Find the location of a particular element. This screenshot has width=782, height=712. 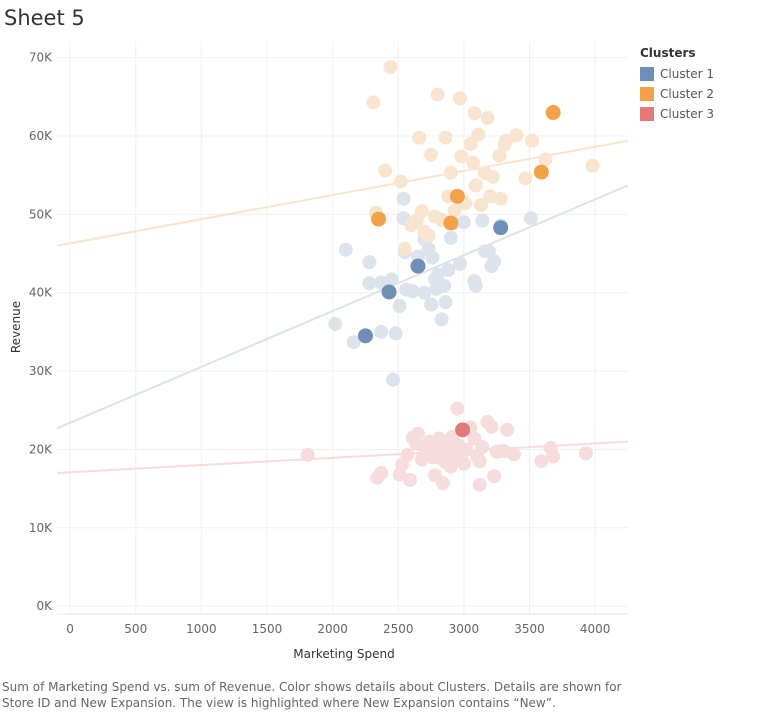

y-axis-ticks: 0K 10K 20K 30K 40K 50K 60K 70K is located at coordinates (41, 332).